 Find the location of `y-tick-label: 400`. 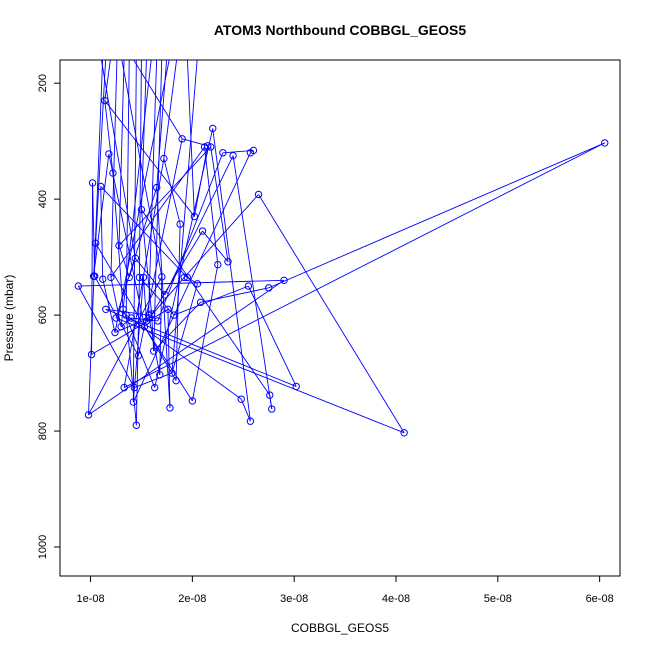

y-tick-label: 400 is located at coordinates (43, 199).